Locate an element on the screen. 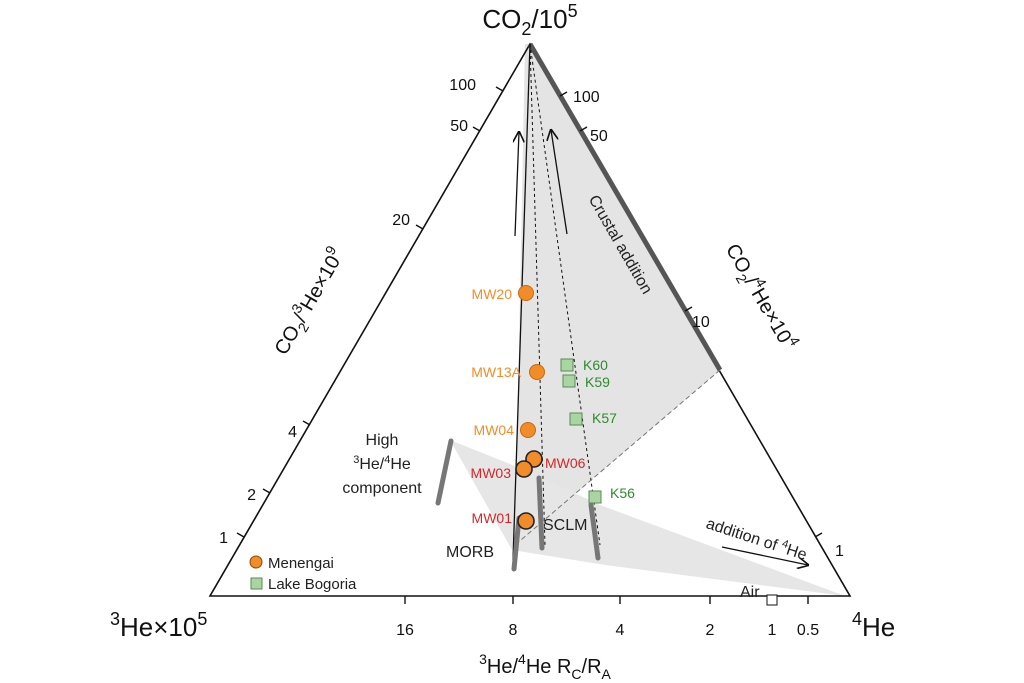 The height and width of the screenshot is (683, 1024). right-tick-label: 100 is located at coordinates (586, 97).